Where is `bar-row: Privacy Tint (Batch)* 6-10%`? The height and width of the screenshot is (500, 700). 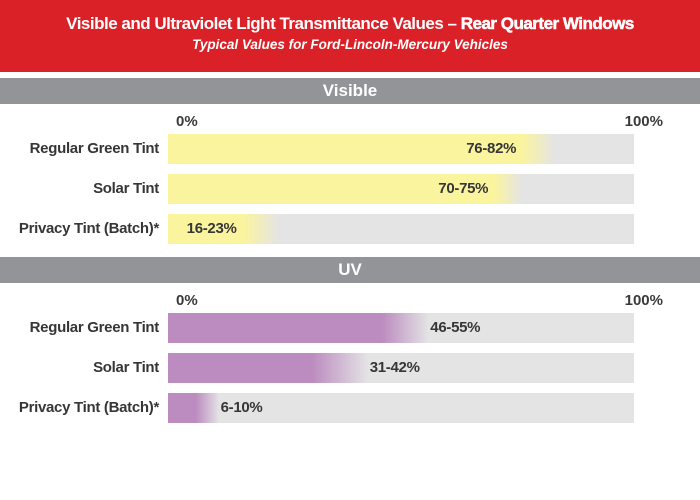 bar-row: Privacy Tint (Batch)* 6-10% is located at coordinates (350, 408).